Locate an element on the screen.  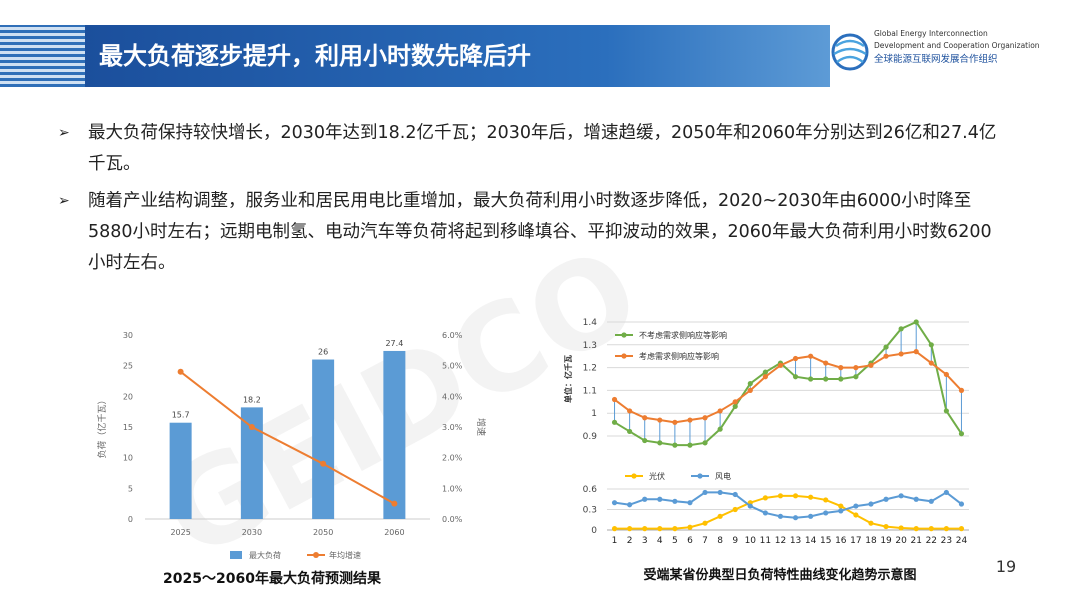
x-tick-label: 21 is located at coordinates (915, 541).